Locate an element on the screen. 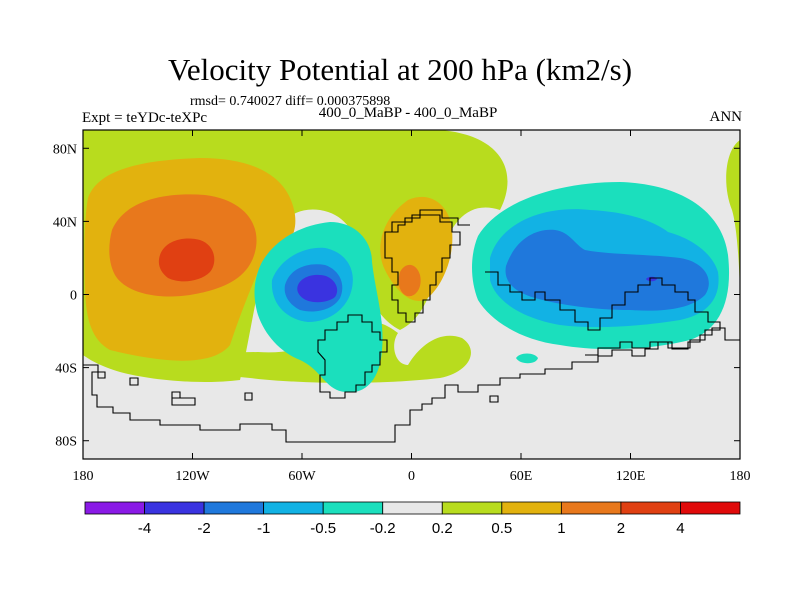 This screenshot has width=800, height=600. coastline-africa is located at coordinates (422, 268).